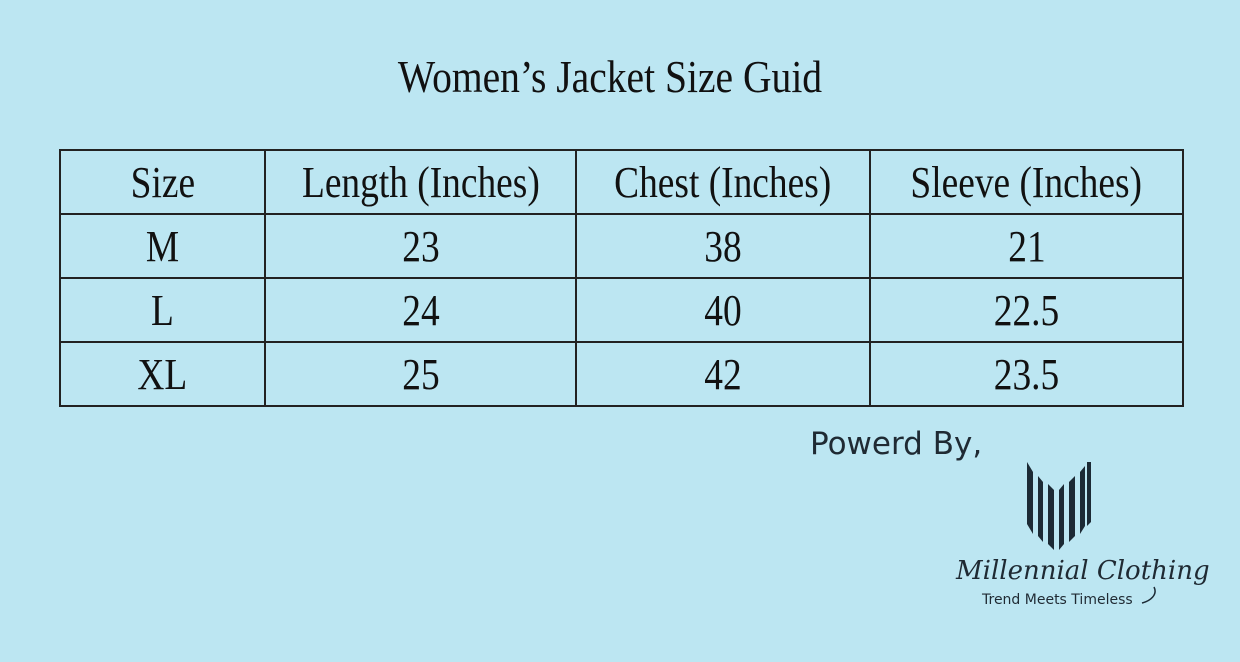 This screenshot has width=1240, height=662. What do you see at coordinates (1083, 571) in the screenshot?
I see `brand-name: Millennial Clothing` at bounding box center [1083, 571].